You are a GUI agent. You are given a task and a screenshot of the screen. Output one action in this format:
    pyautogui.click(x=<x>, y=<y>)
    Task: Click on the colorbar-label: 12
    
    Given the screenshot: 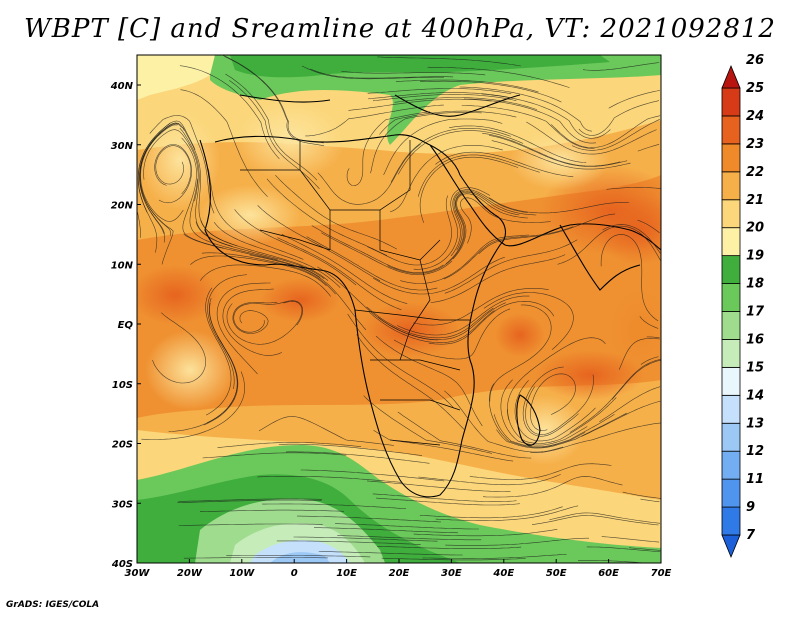 What is the action you would take?
    pyautogui.click(x=755, y=451)
    